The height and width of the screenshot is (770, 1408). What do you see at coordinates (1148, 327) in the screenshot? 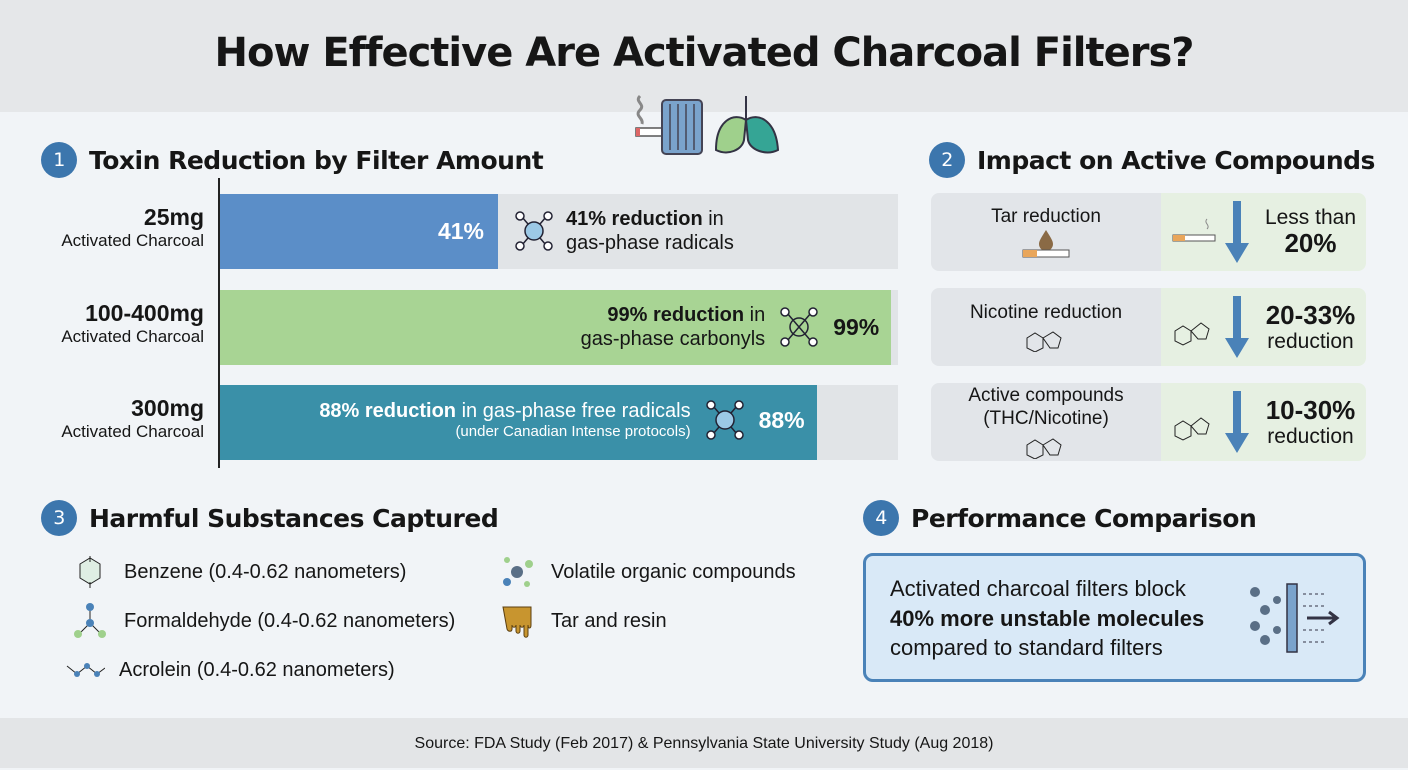
I see `compound-card: Nicotine reduction 20-33% reduction` at bounding box center [1148, 327].